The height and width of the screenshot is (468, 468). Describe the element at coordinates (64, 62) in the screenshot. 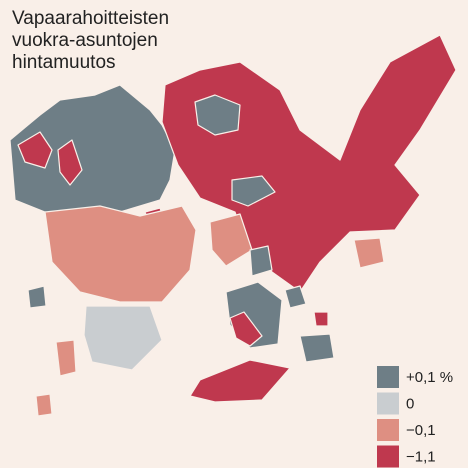

I see `title-line: hintamuutos` at that location.